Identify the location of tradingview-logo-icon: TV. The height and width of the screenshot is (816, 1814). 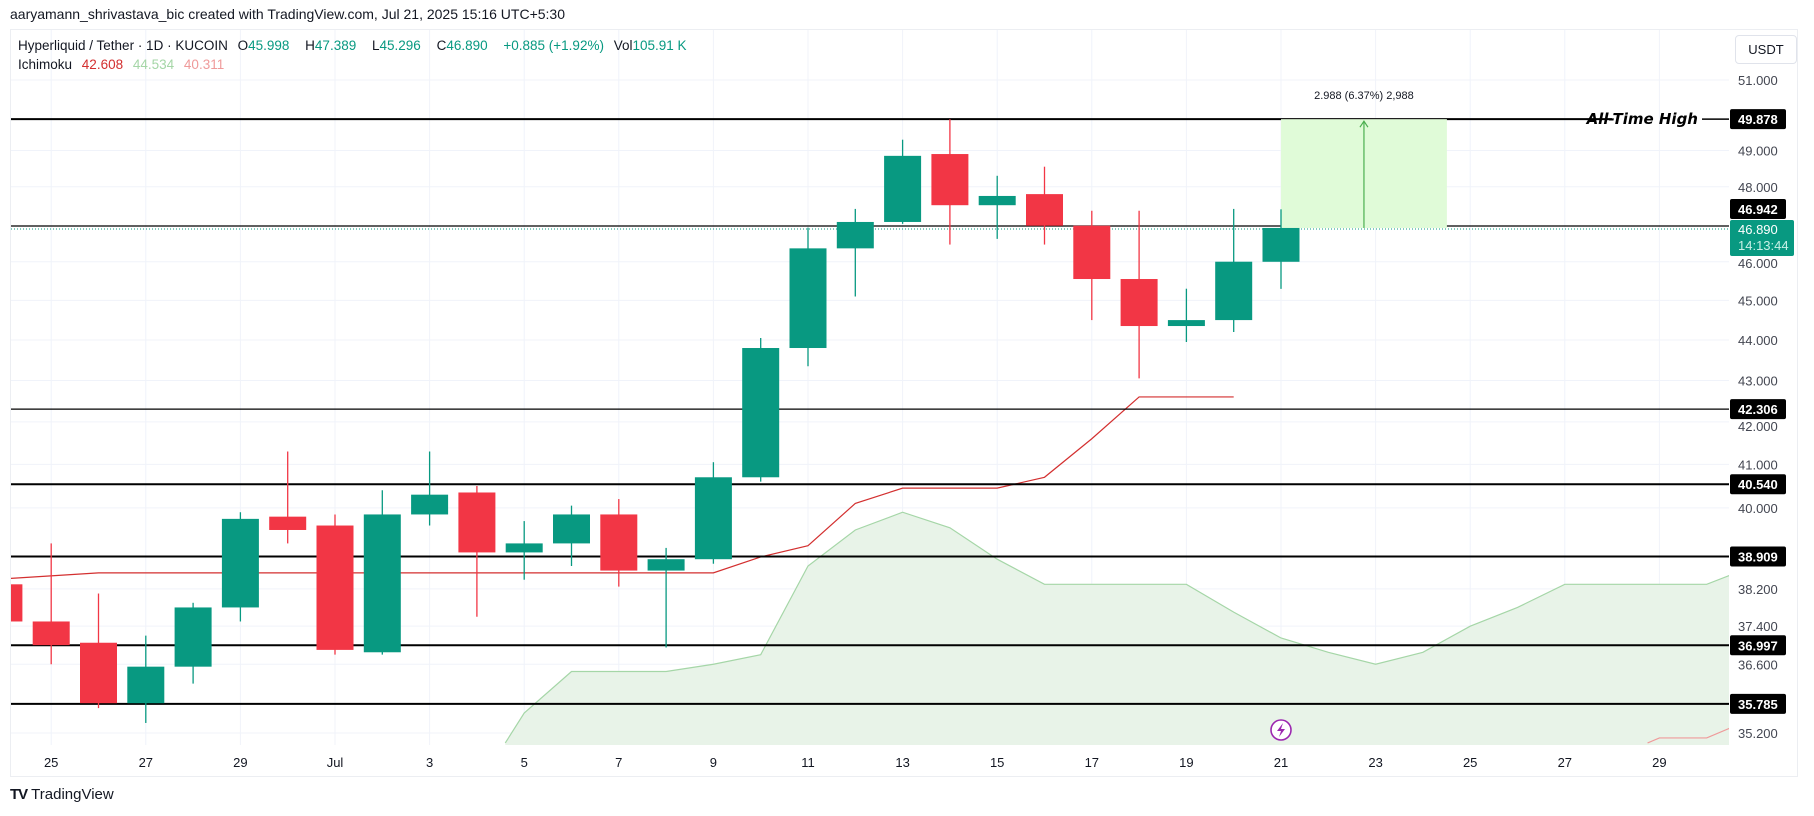
(19, 794).